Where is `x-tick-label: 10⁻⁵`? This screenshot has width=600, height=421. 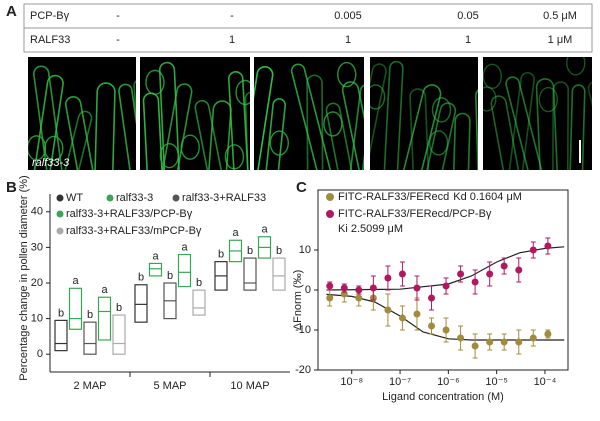 x-tick-label: 10⁻⁵ is located at coordinates (496, 382).